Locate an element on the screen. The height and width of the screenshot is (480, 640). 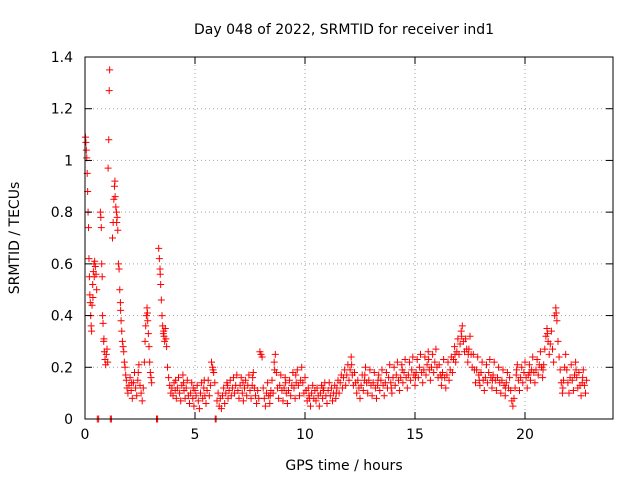
x-tick-label: 15 is located at coordinates (415, 435).